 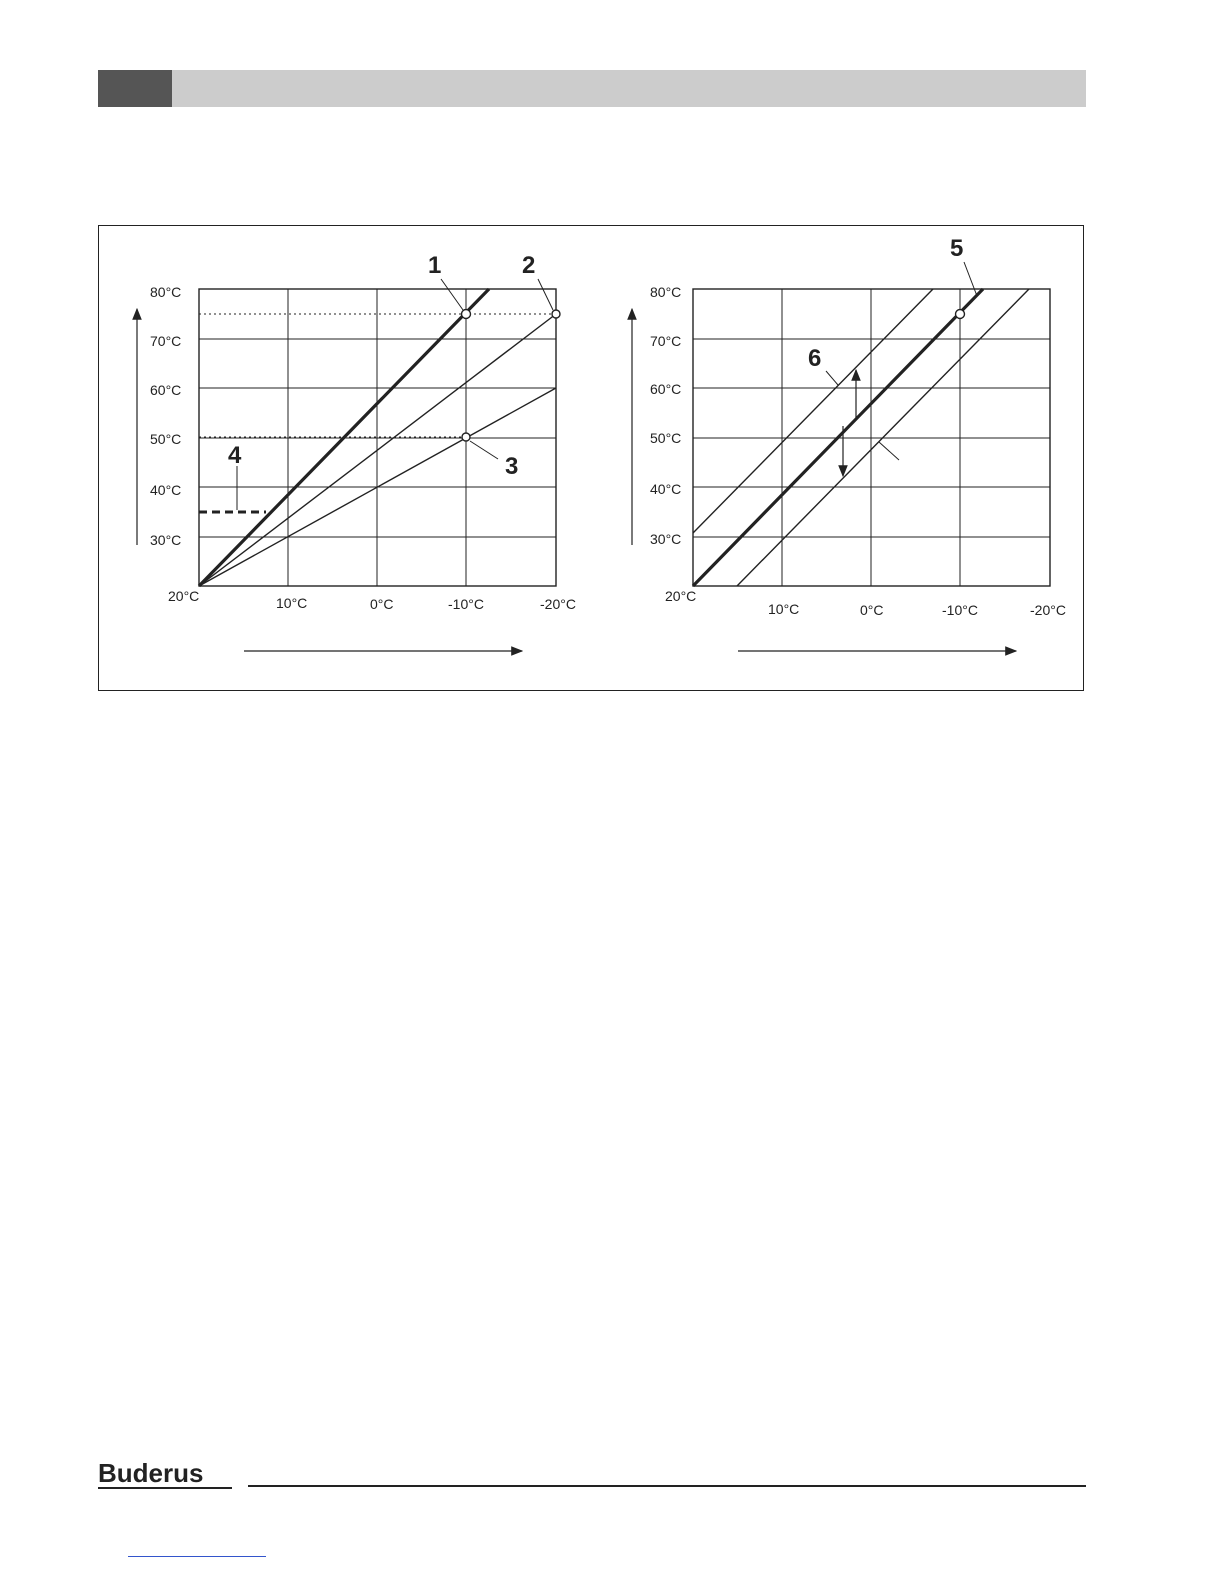 I want to click on curve-lower, so click(x=883, y=437).